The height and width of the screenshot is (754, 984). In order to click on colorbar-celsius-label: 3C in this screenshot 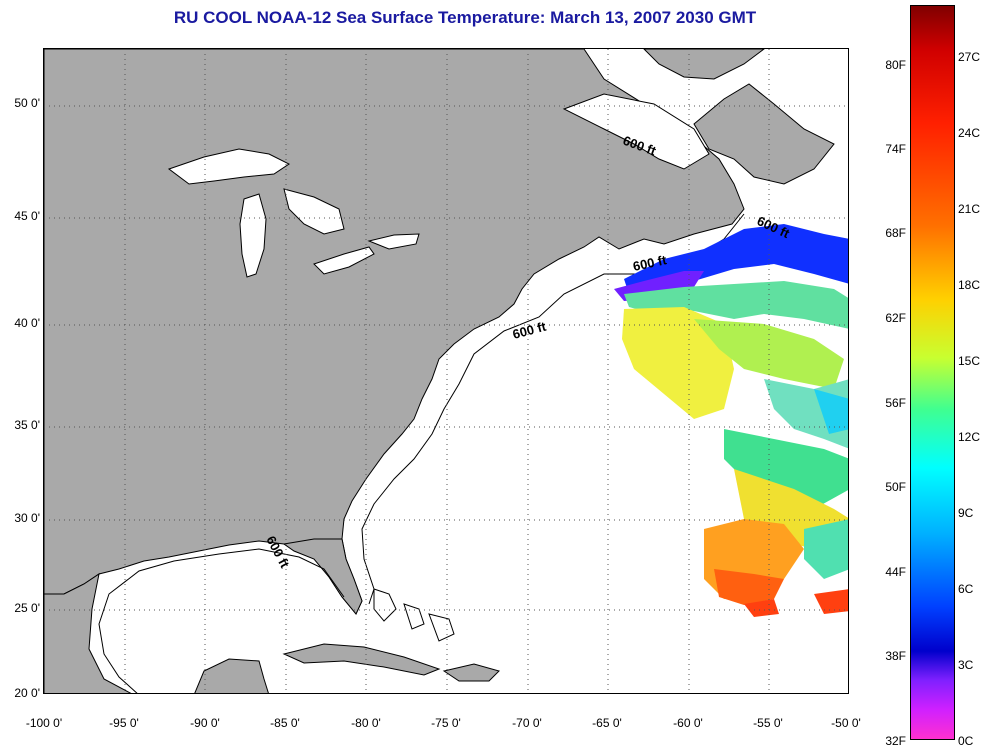, I will do `click(966, 665)`.